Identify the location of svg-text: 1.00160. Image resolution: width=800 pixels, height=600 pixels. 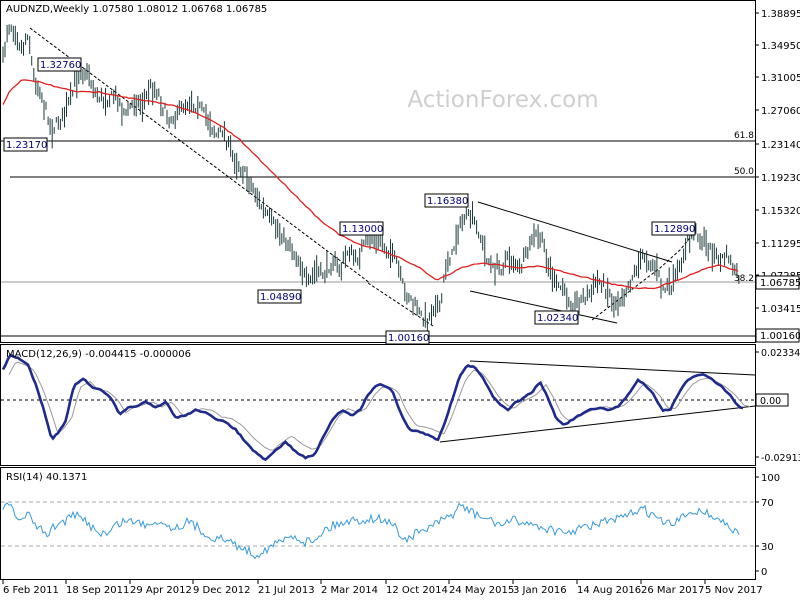
(408, 338).